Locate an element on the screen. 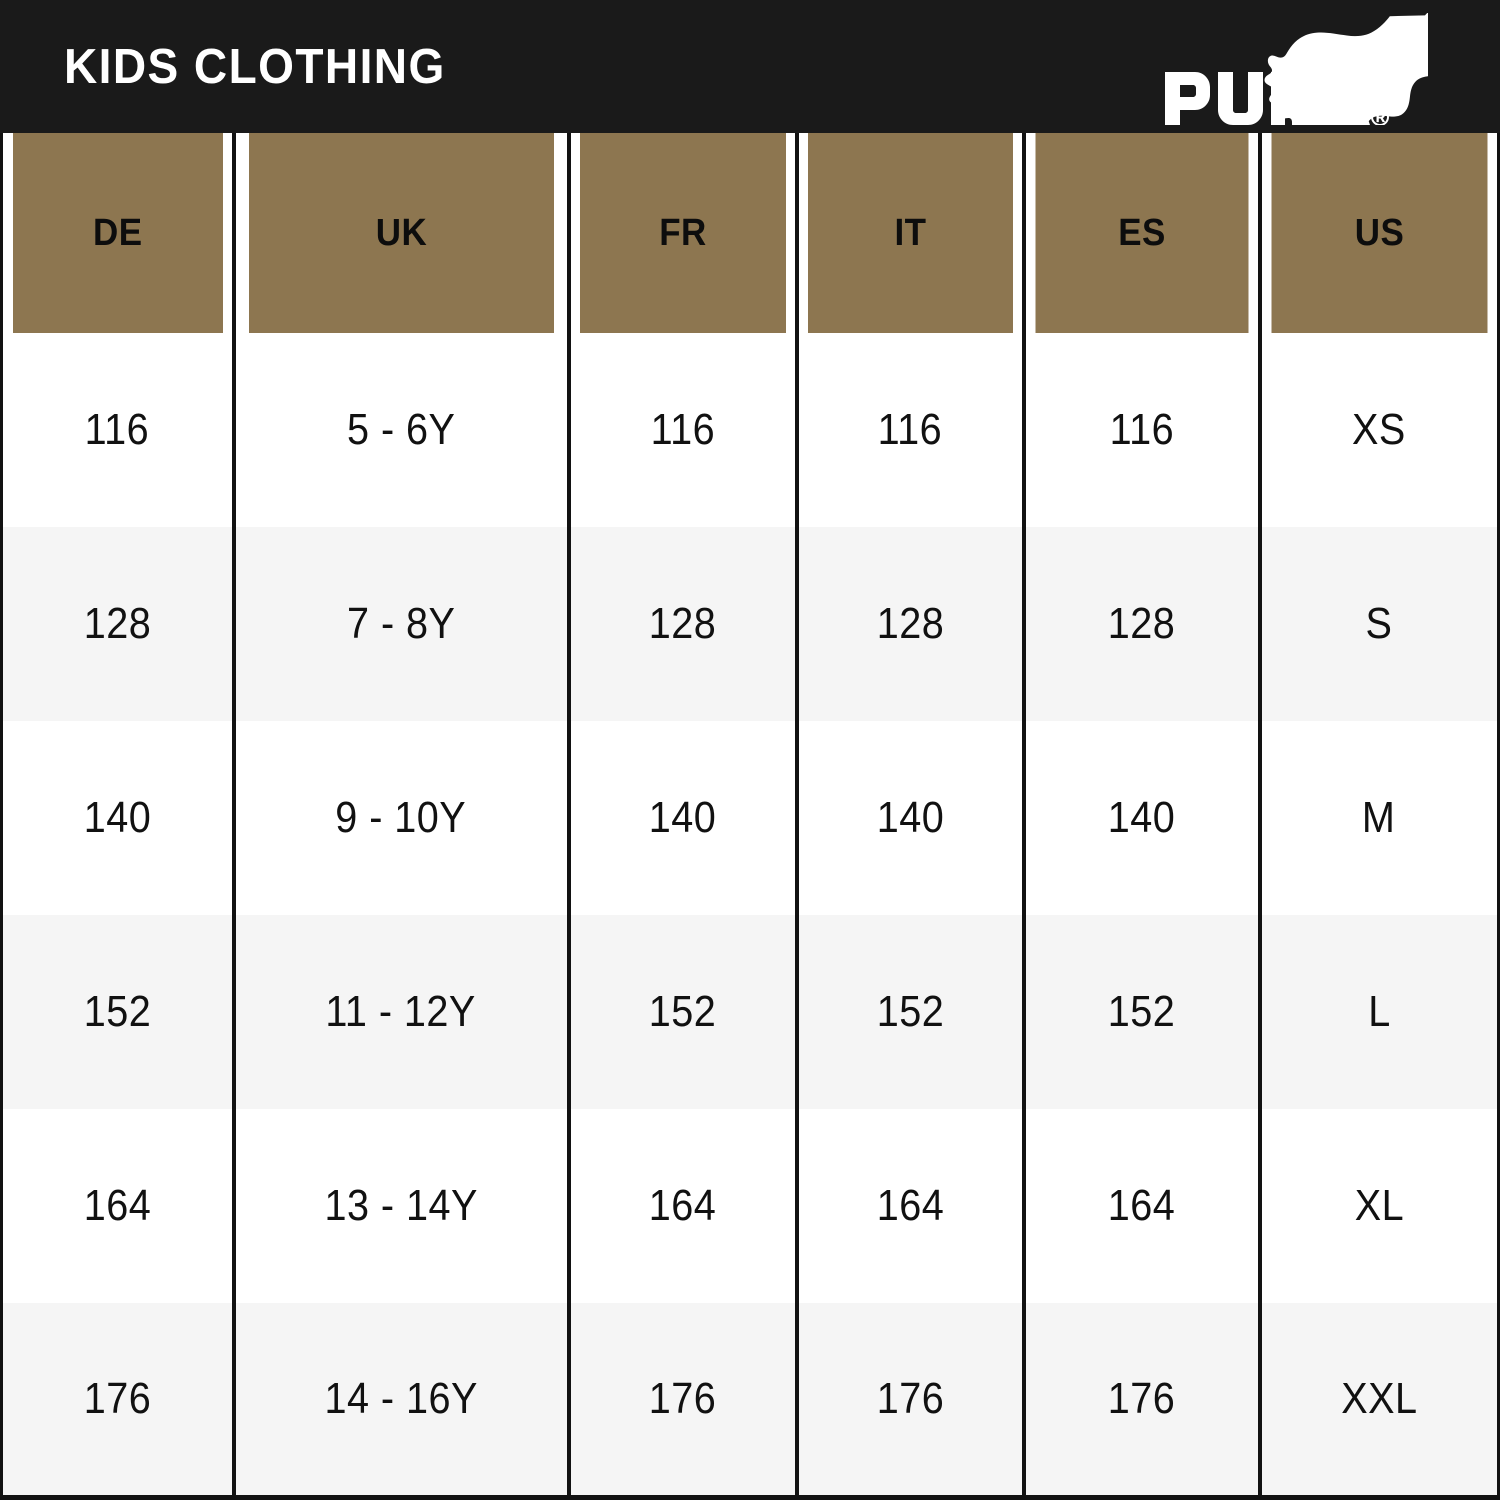  cell-es: 116 is located at coordinates (1142, 430).